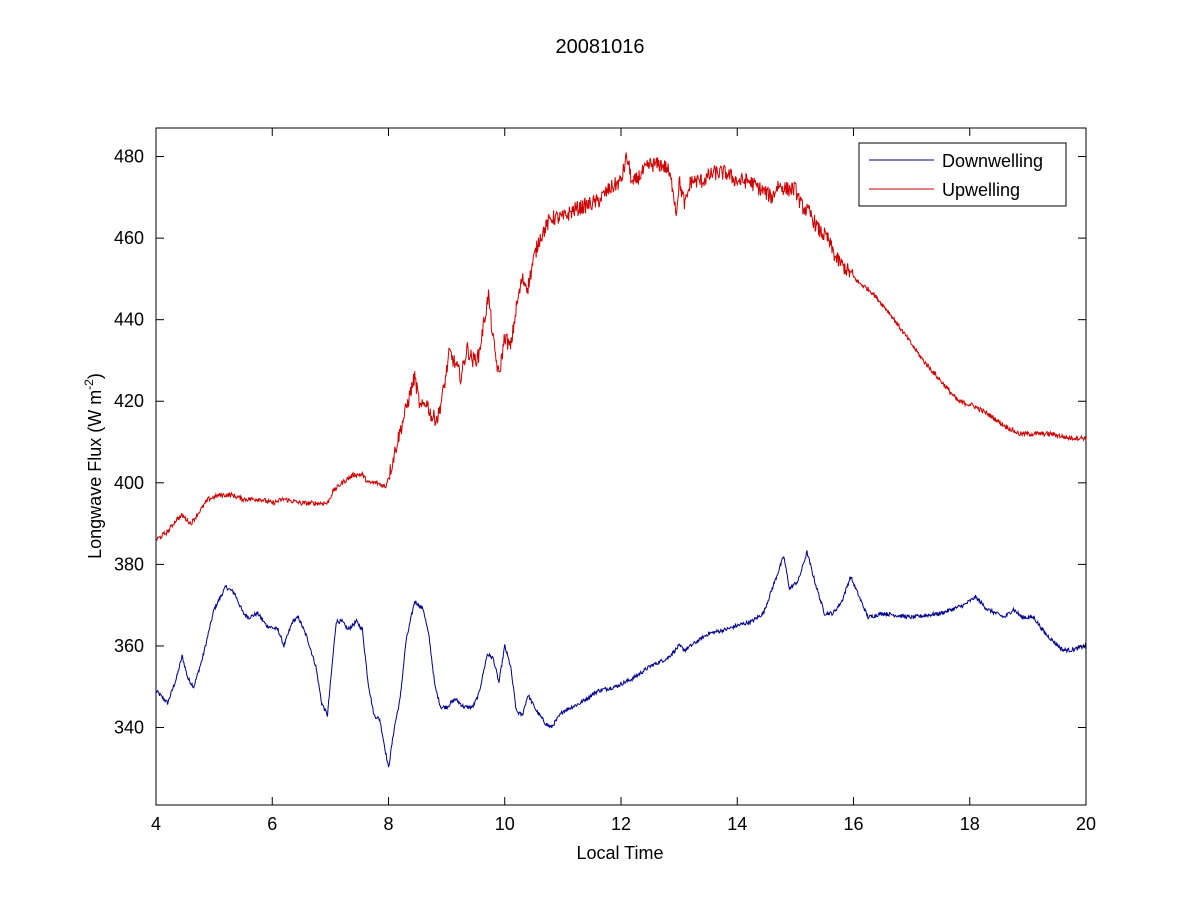  Describe the element at coordinates (272, 824) in the screenshot. I see `x-tick-label: 6` at that location.